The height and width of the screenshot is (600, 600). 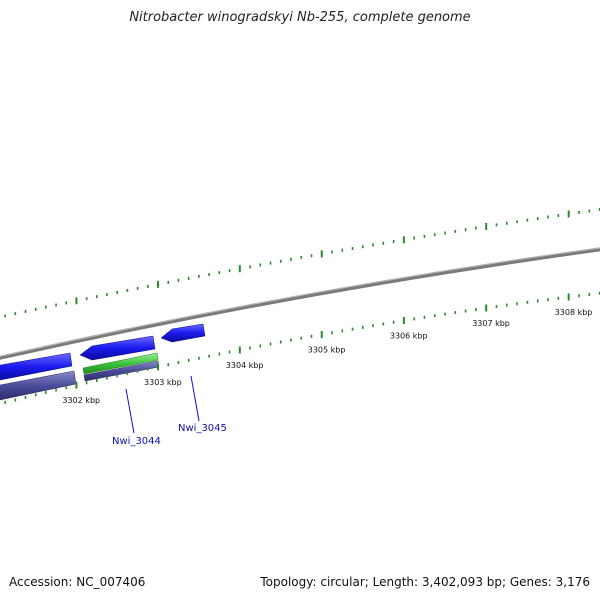 What do you see at coordinates (77, 582) in the screenshot?
I see `accession-label: Accession: NC_007406` at bounding box center [77, 582].